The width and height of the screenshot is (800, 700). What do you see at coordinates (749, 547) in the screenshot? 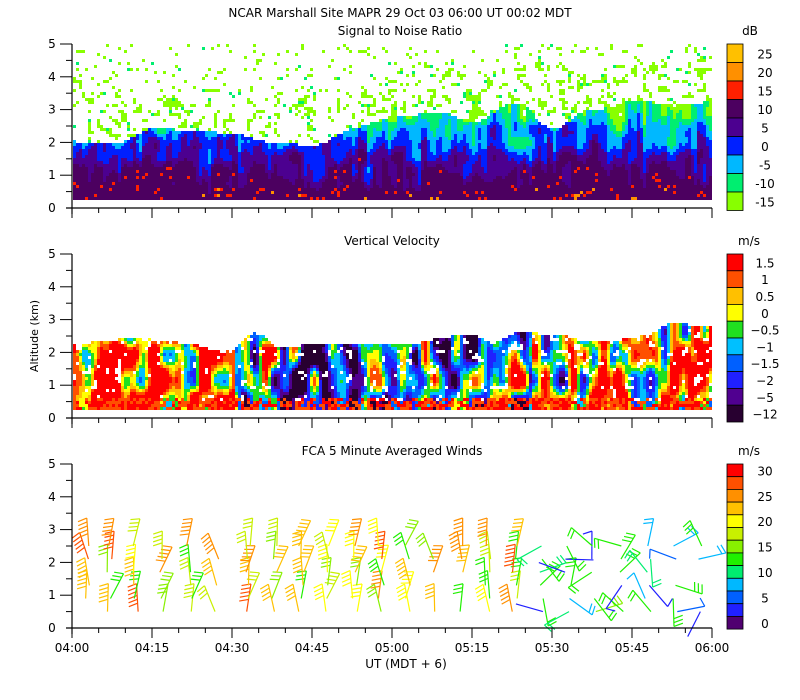
I see `winds-colorbar: 30 25 20 15 10 5 0` at bounding box center [749, 547].